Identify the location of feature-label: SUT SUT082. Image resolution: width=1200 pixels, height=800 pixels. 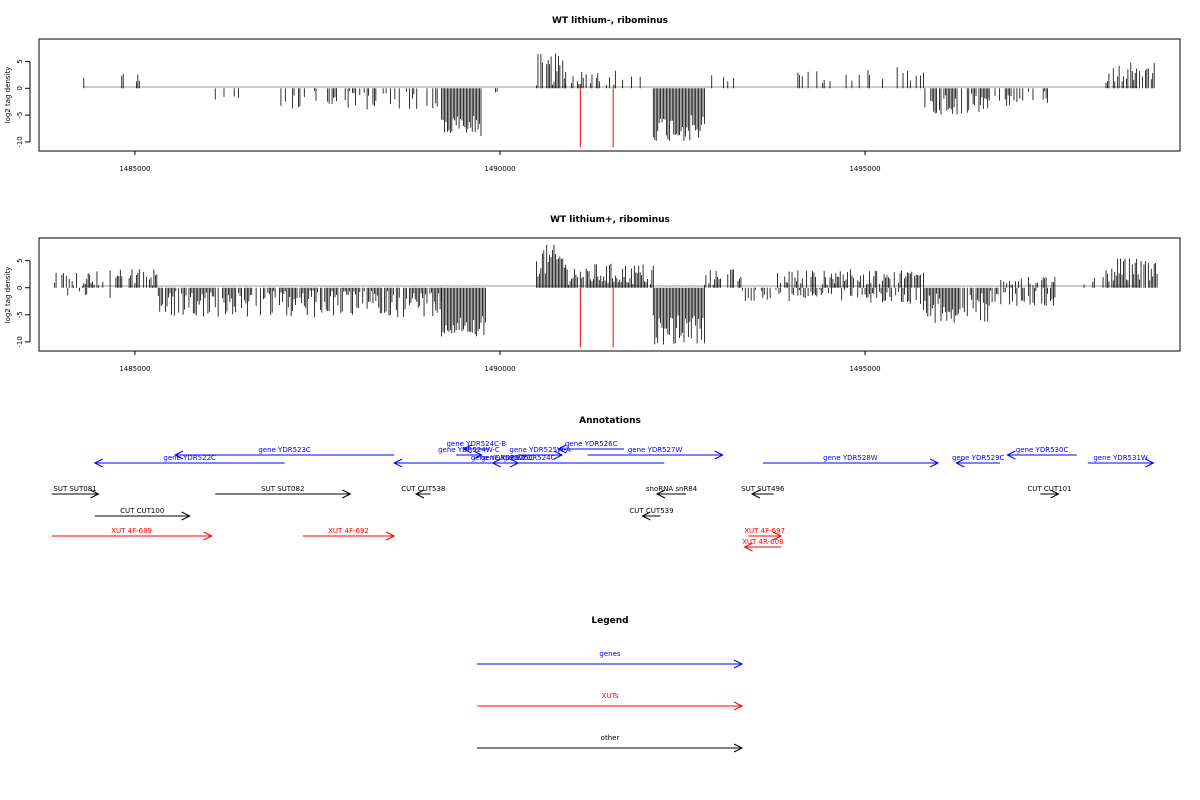
(282, 489).